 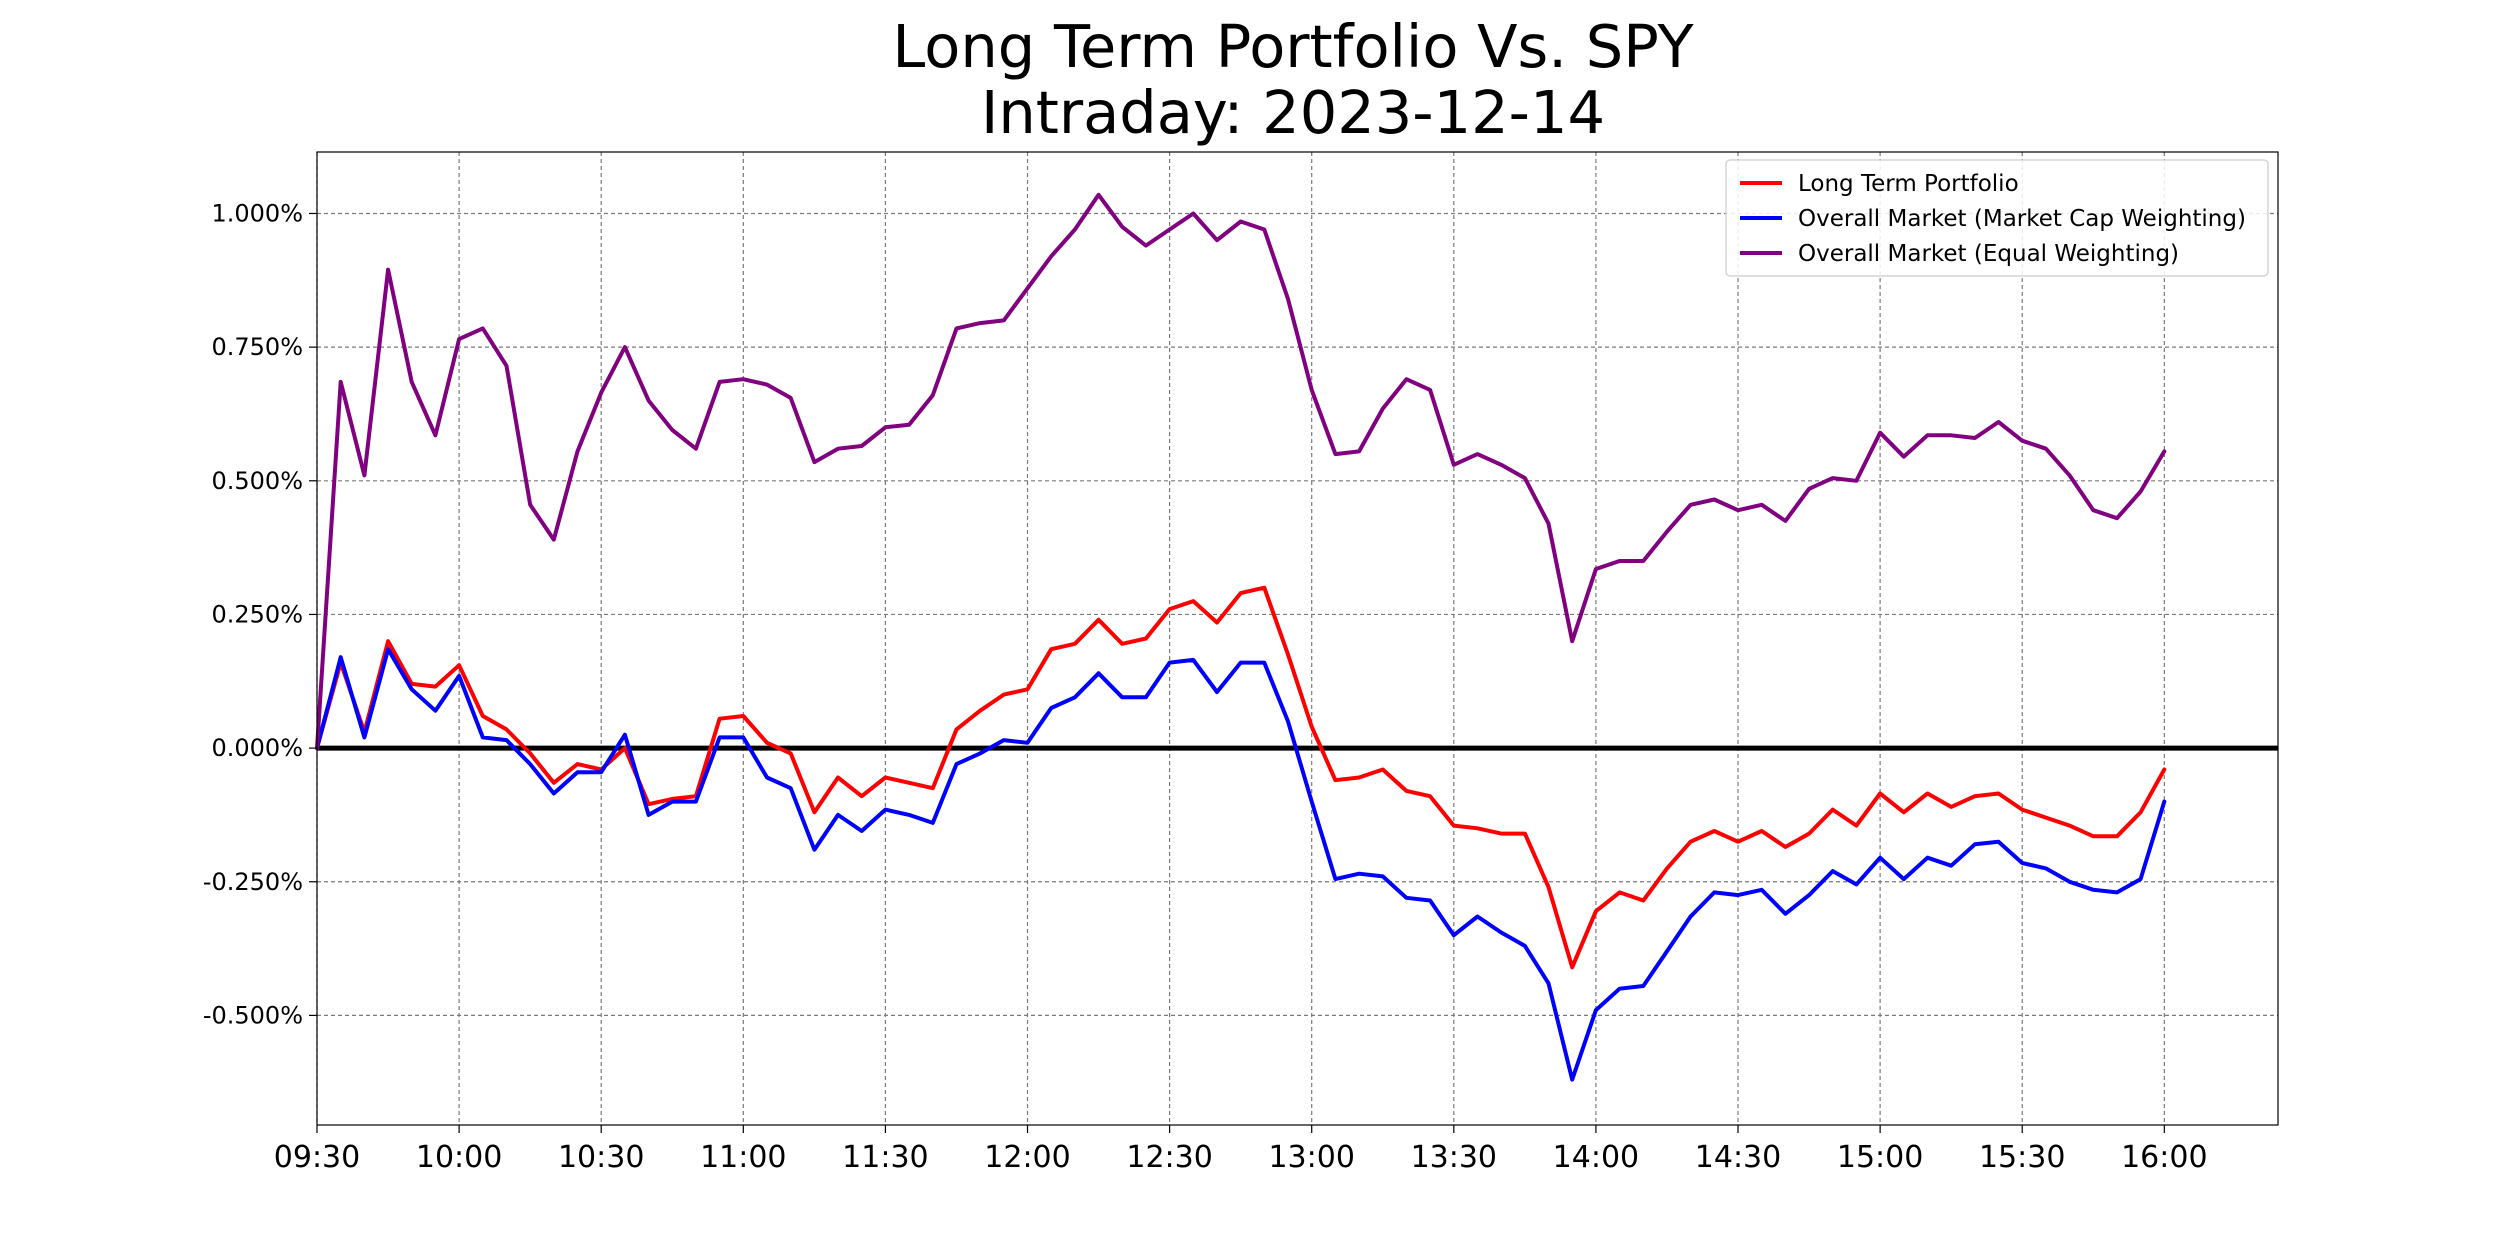 What do you see at coordinates (253, 1015) in the screenshot?
I see `y-tick-label: -0.500%` at bounding box center [253, 1015].